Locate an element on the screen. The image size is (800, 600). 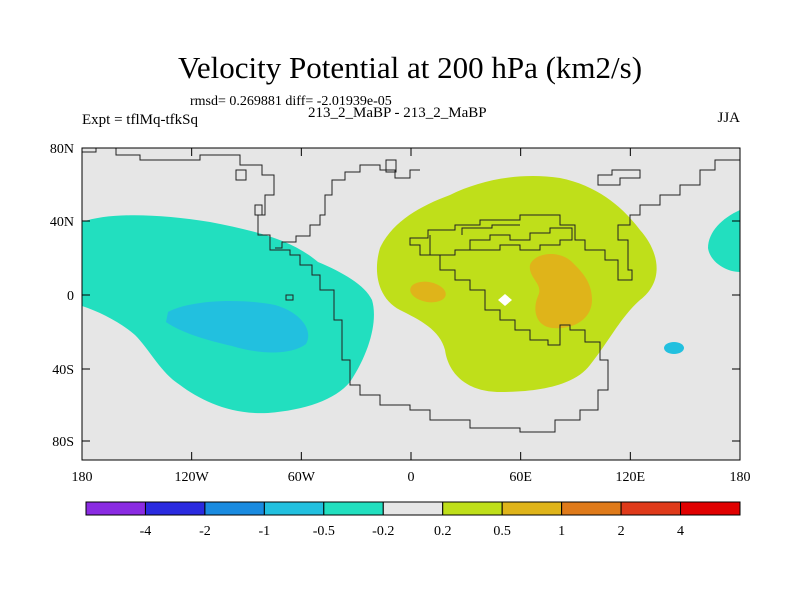
colorbar-label: -1 is located at coordinates (265, 531).